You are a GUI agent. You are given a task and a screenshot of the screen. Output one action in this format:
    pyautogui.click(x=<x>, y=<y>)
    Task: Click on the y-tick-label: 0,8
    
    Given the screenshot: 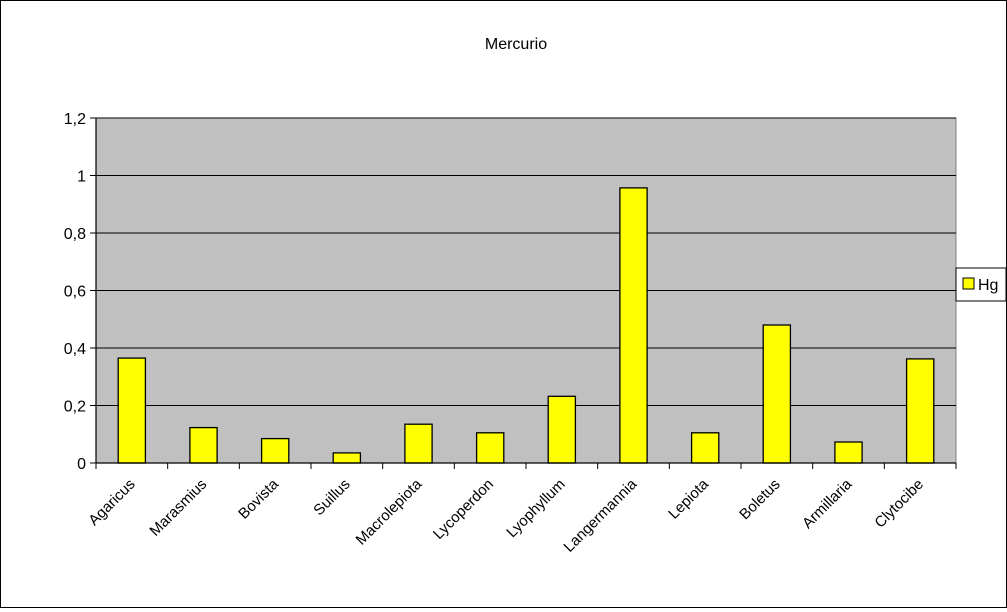 What is the action you would take?
    pyautogui.click(x=75, y=234)
    